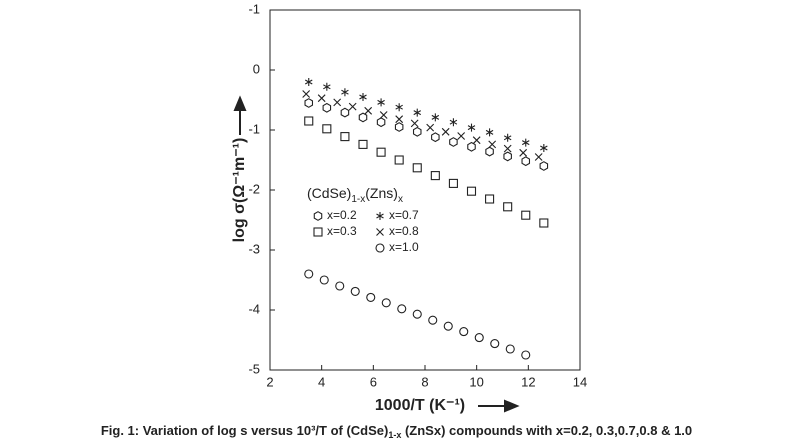  What do you see at coordinates (394, 435) in the screenshot?
I see `caption-sub: 1-x` at bounding box center [394, 435].